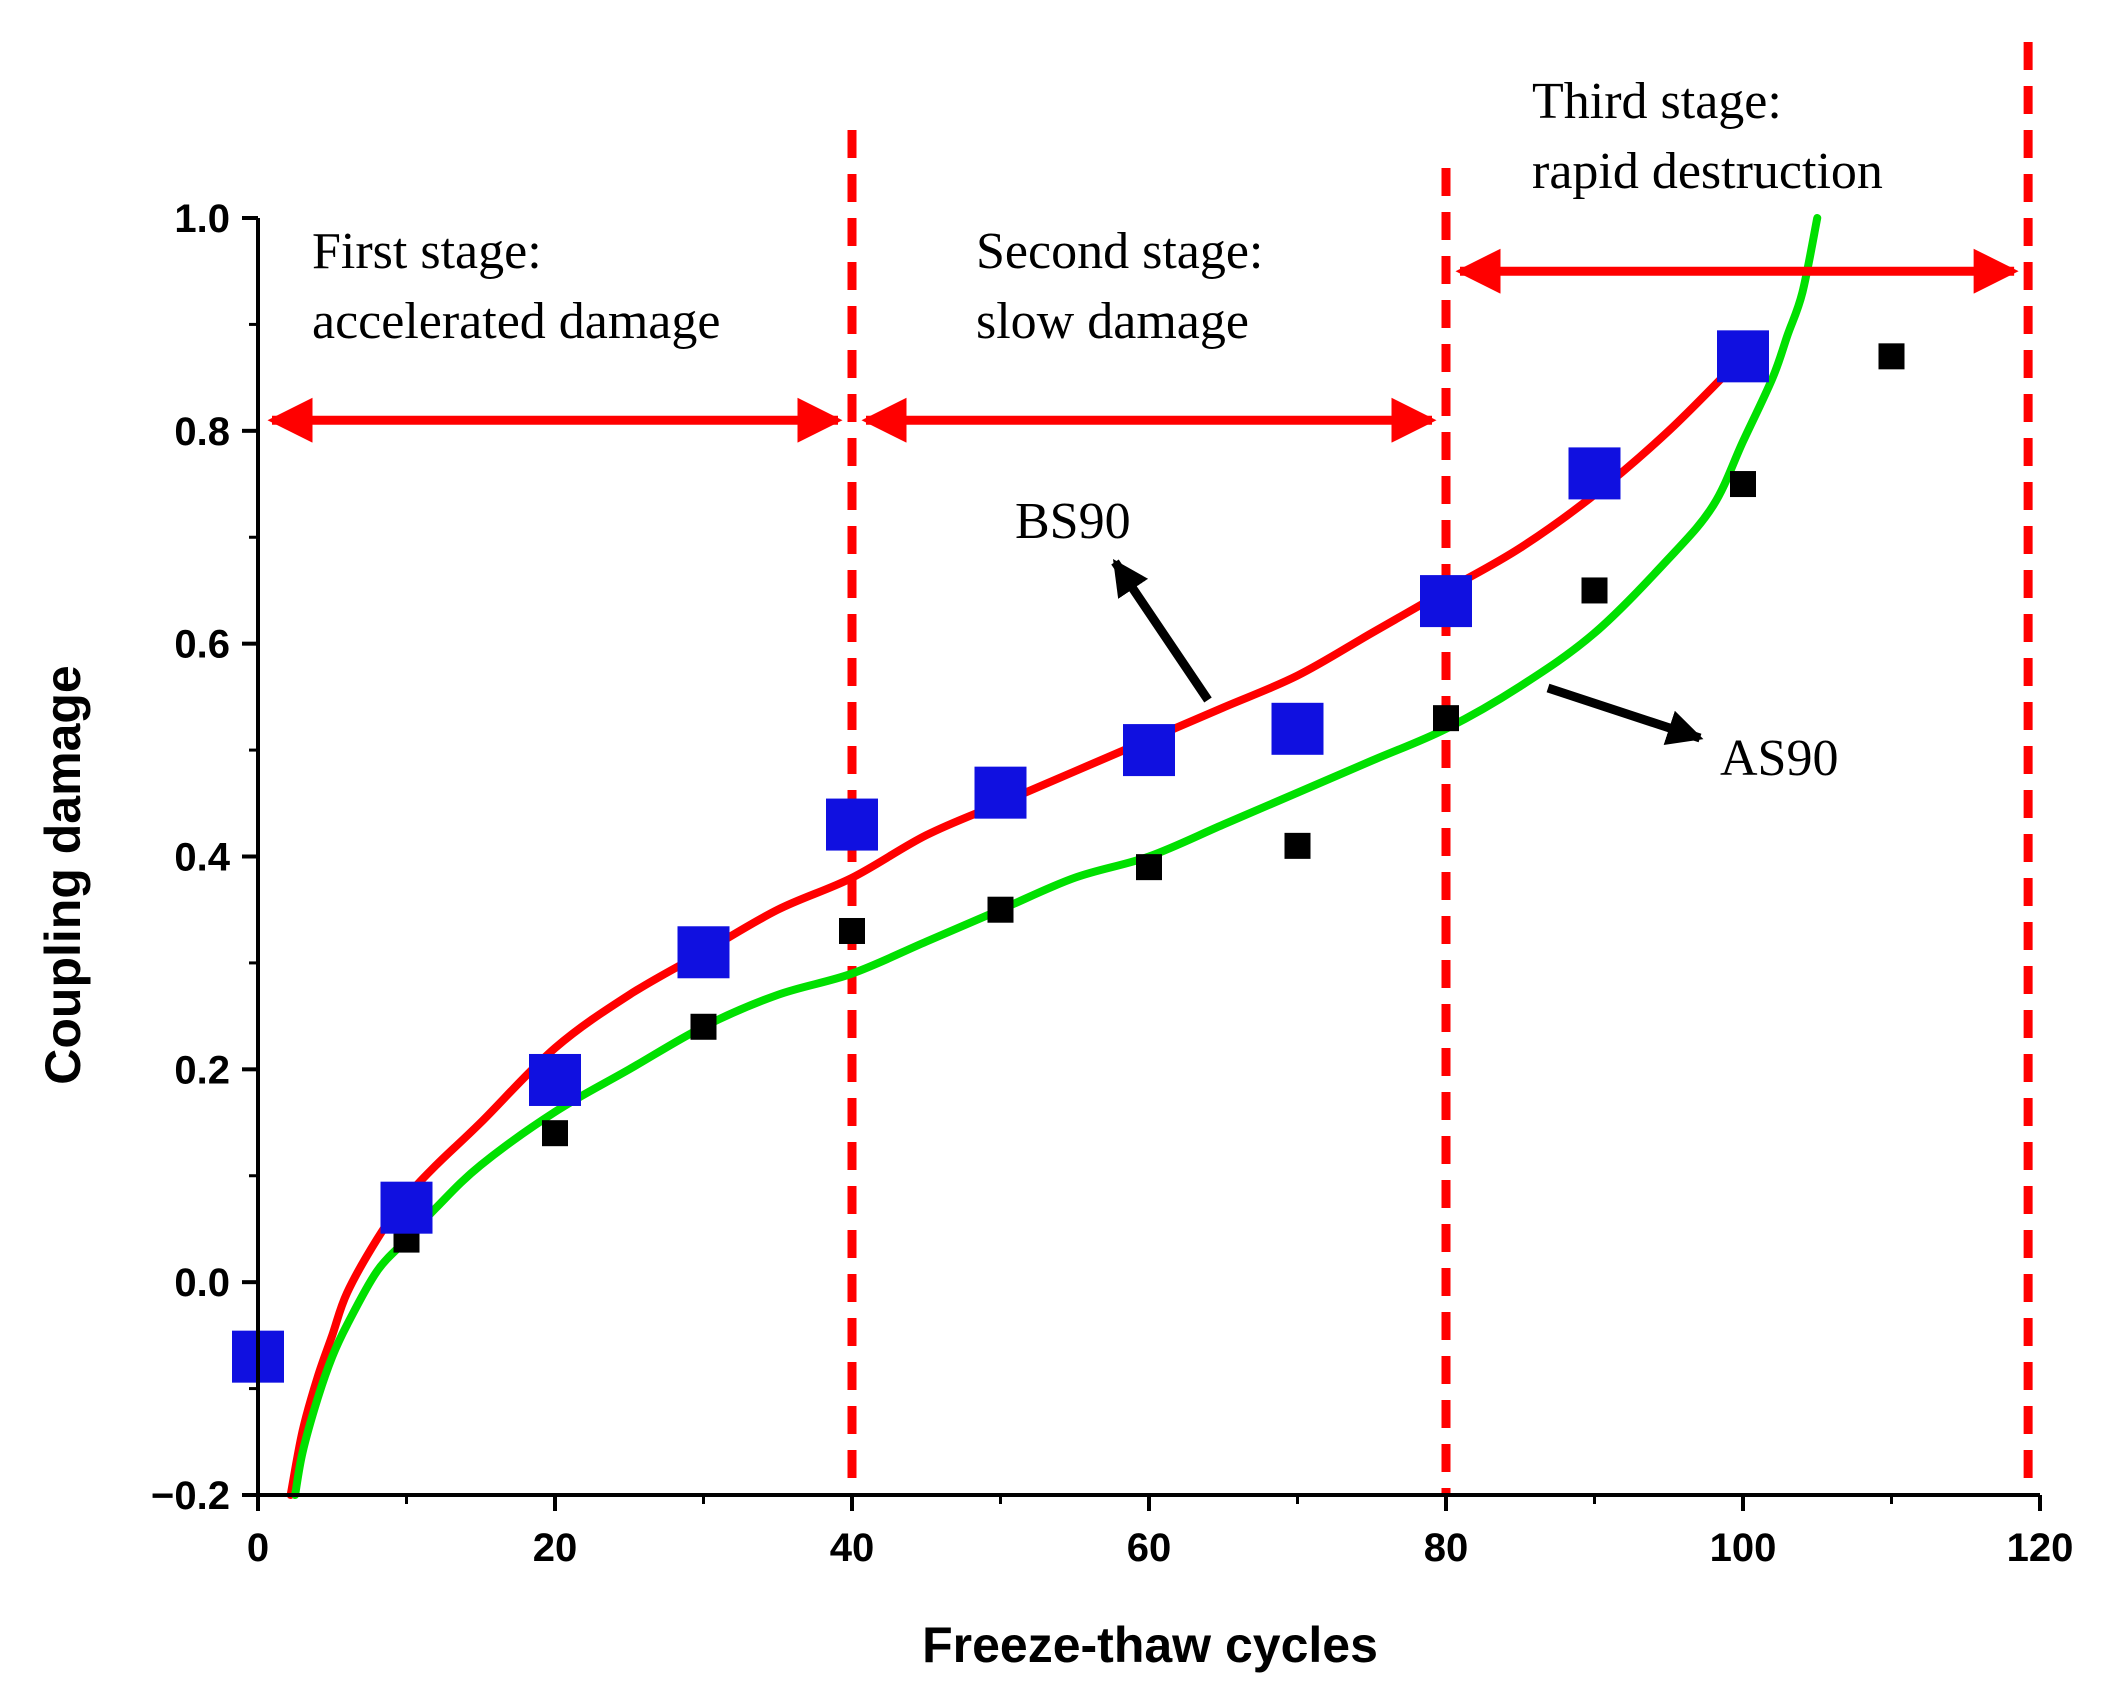  What do you see at coordinates (852, 1548) in the screenshot?
I see `x-tick-label: 40` at bounding box center [852, 1548].